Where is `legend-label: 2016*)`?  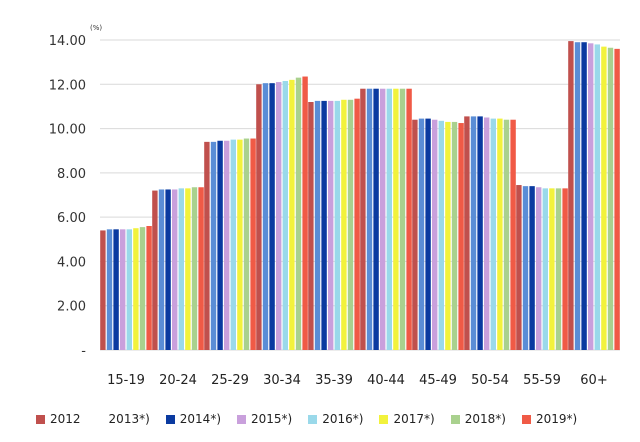 legend-label: 2016*) is located at coordinates (343, 419).